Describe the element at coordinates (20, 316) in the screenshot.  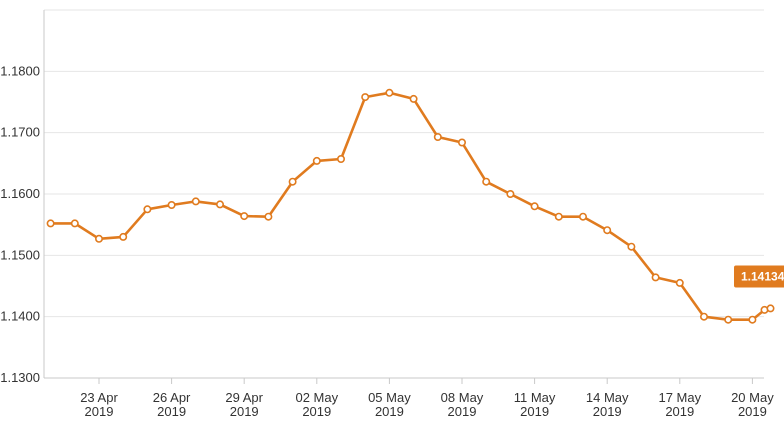
I see `y-tick-label: 1.1400` at that location.